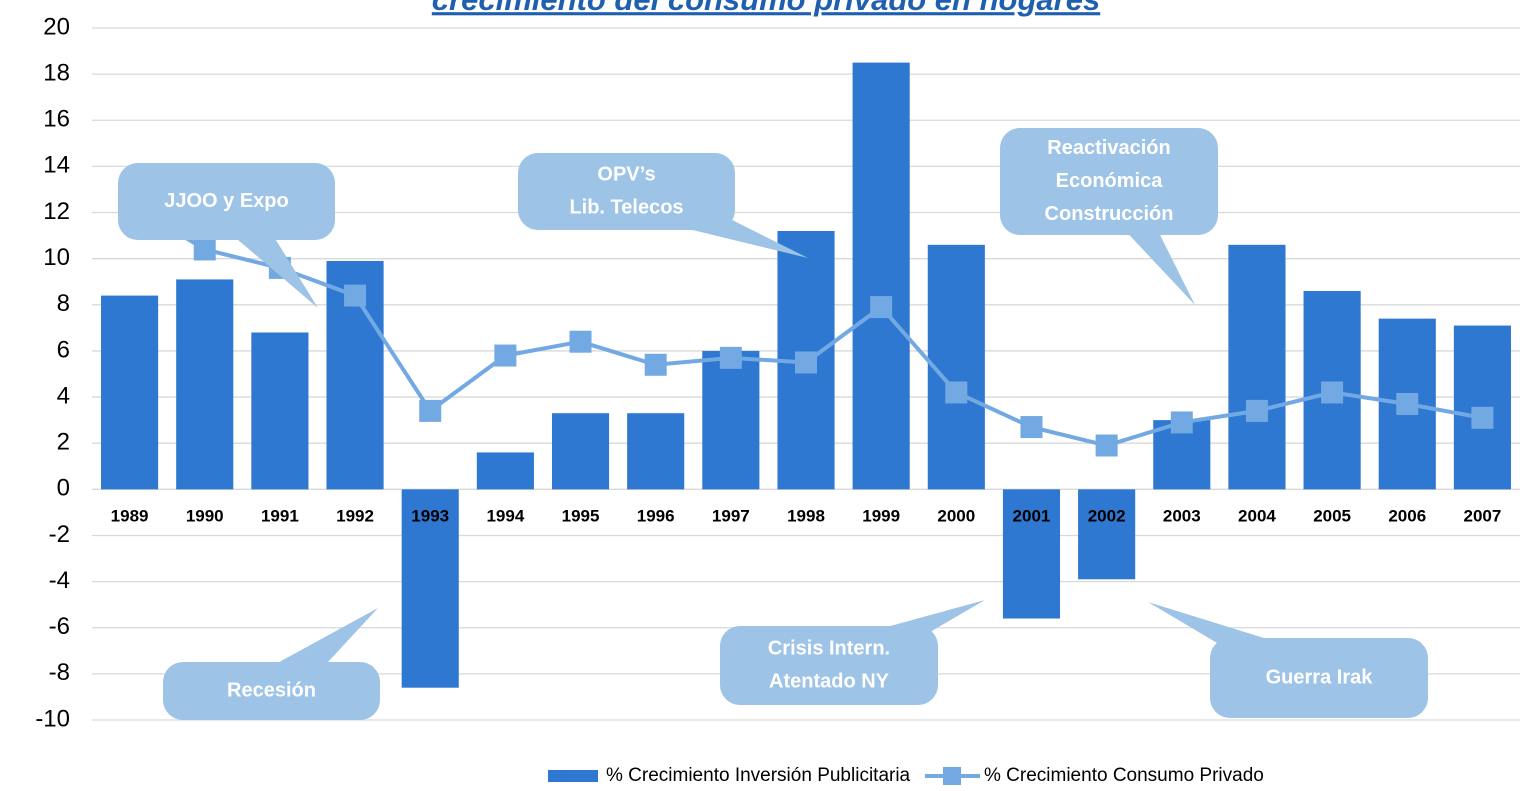 This screenshot has height=791, width=1533. What do you see at coordinates (56, 211) in the screenshot?
I see `y-tick-label: 12` at bounding box center [56, 211].